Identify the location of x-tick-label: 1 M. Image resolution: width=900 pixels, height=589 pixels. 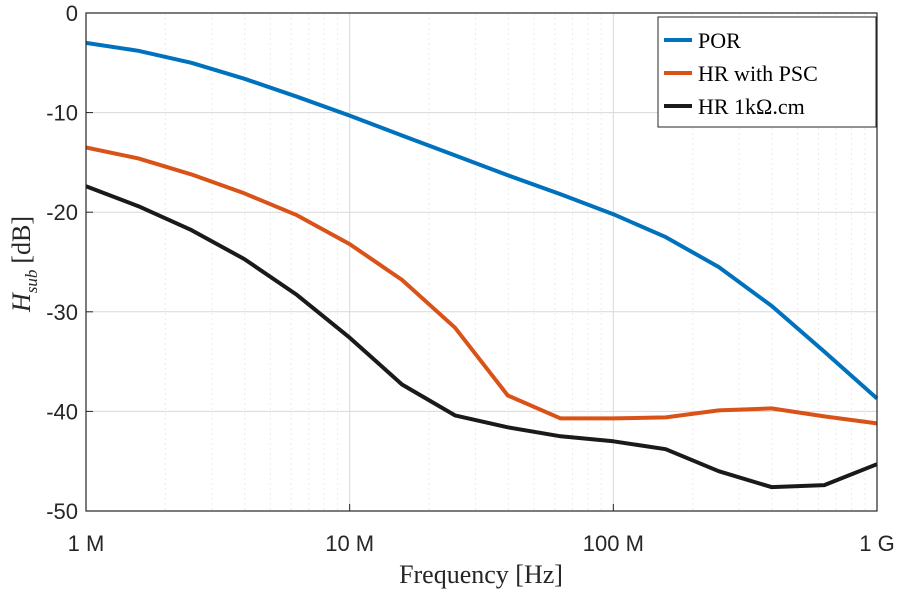
(86, 543).